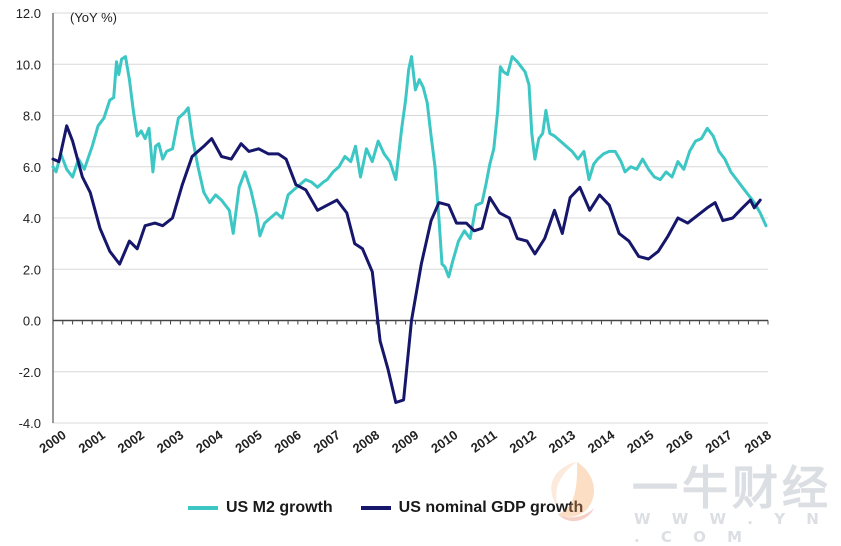 This screenshot has height=546, width=841. What do you see at coordinates (209, 441) in the screenshot?
I see `x-tick-label: 2004` at bounding box center [209, 441].